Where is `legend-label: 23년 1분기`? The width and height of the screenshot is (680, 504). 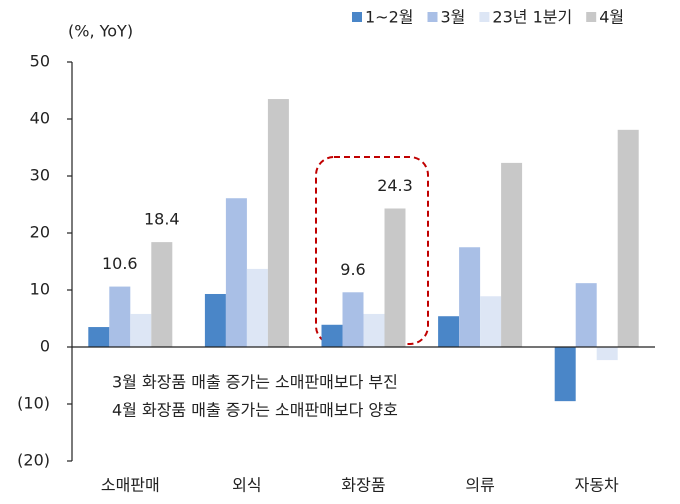 legend-label: 23년 1분기 is located at coordinates (532, 17).